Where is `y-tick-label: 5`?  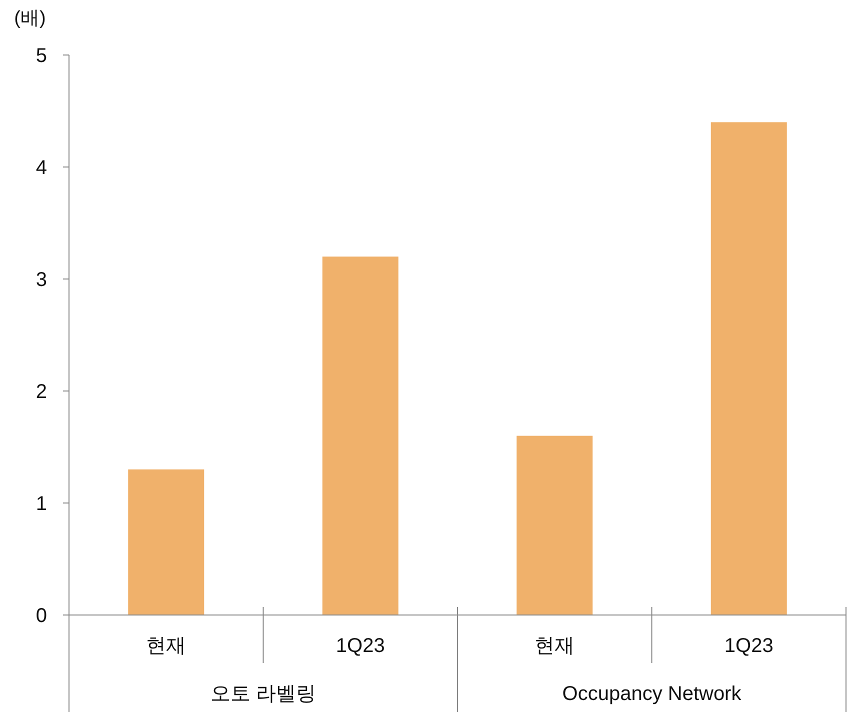
y-tick-label: 5 is located at coordinates (41, 56).